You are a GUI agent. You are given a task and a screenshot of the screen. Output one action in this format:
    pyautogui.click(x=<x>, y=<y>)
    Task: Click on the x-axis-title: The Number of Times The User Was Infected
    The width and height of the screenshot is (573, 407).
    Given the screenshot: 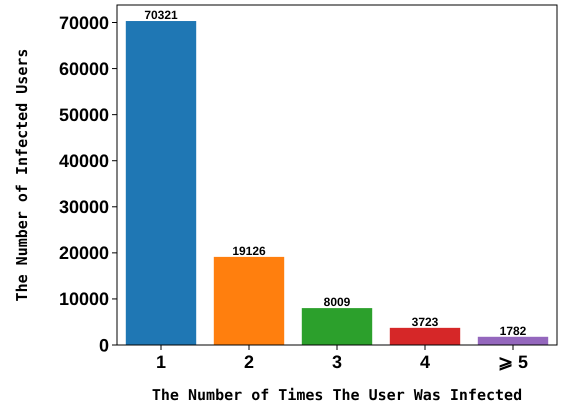 What is the action you would take?
    pyautogui.click(x=337, y=395)
    